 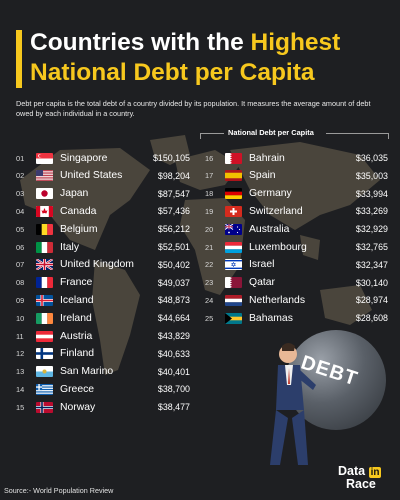 What do you see at coordinates (371, 318) in the screenshot?
I see `debt-value: $28,608` at bounding box center [371, 318].